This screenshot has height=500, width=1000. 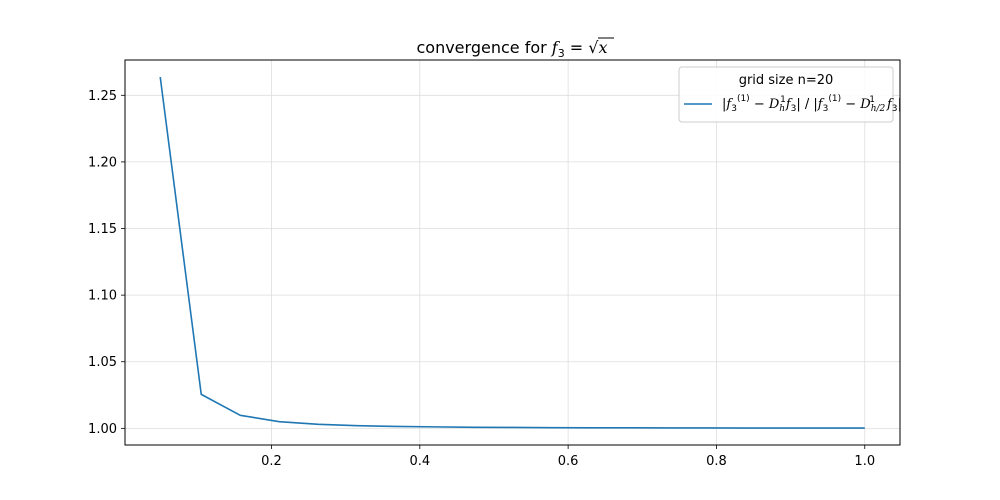 What do you see at coordinates (716, 461) in the screenshot?
I see `x-tick-label: 0.8` at bounding box center [716, 461].